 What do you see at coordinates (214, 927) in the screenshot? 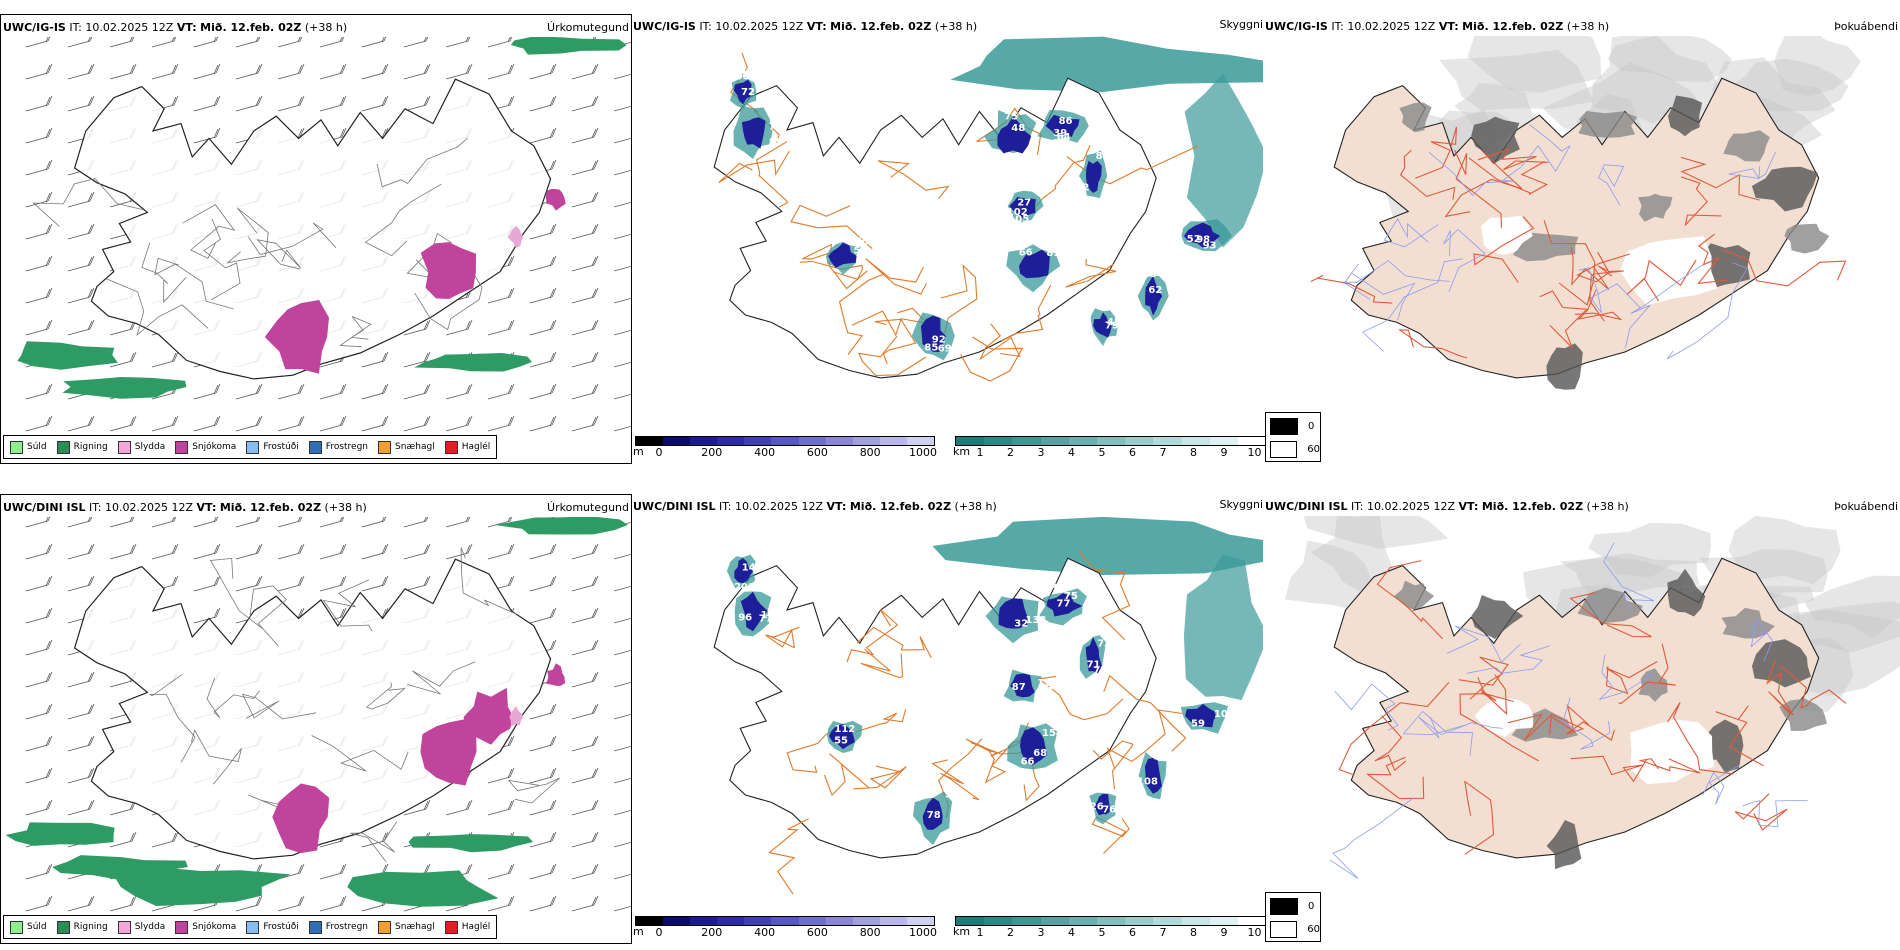
I see `legend-label: Snjókoma` at bounding box center [214, 927].